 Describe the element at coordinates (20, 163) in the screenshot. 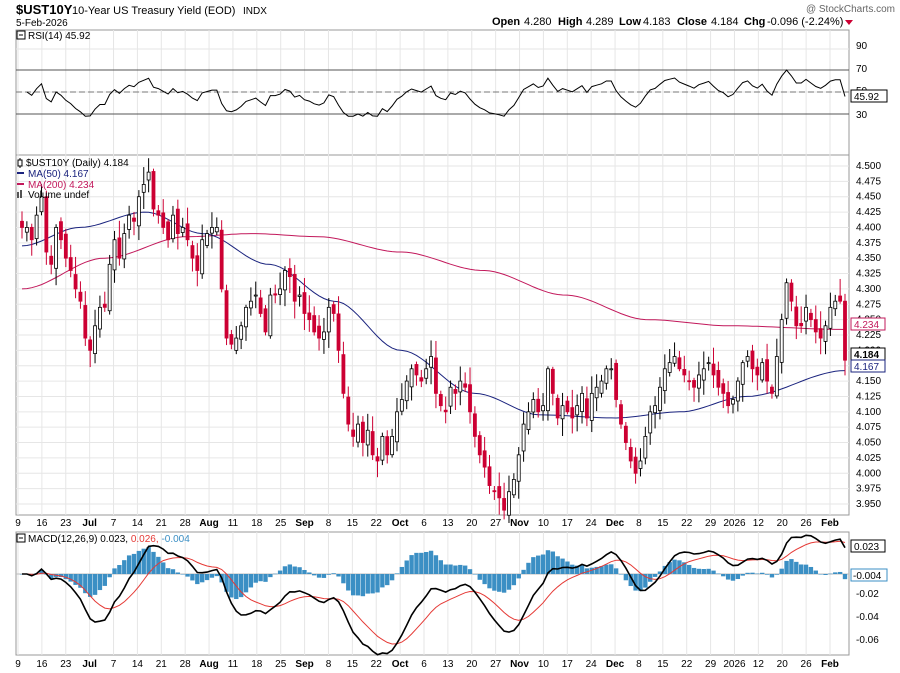

I see `candle-icon-body` at that location.